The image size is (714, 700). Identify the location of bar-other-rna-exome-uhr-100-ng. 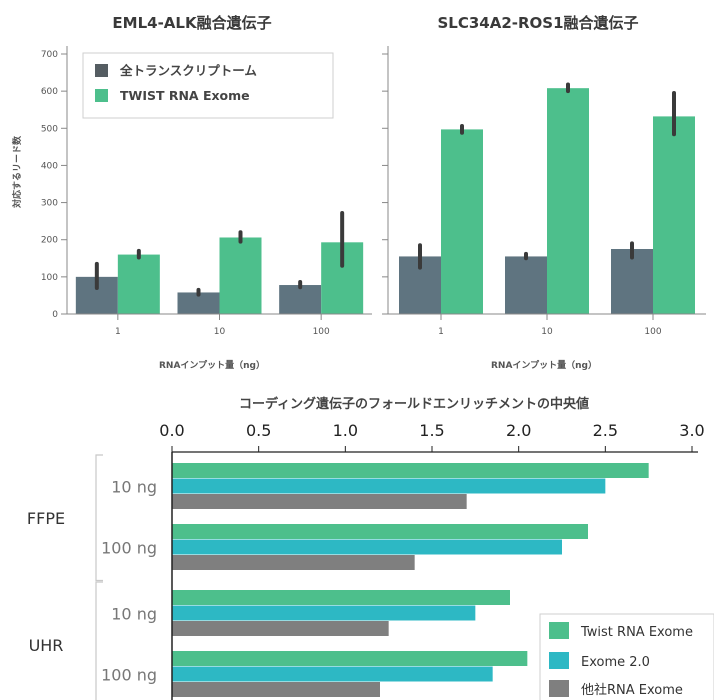
(276, 689).